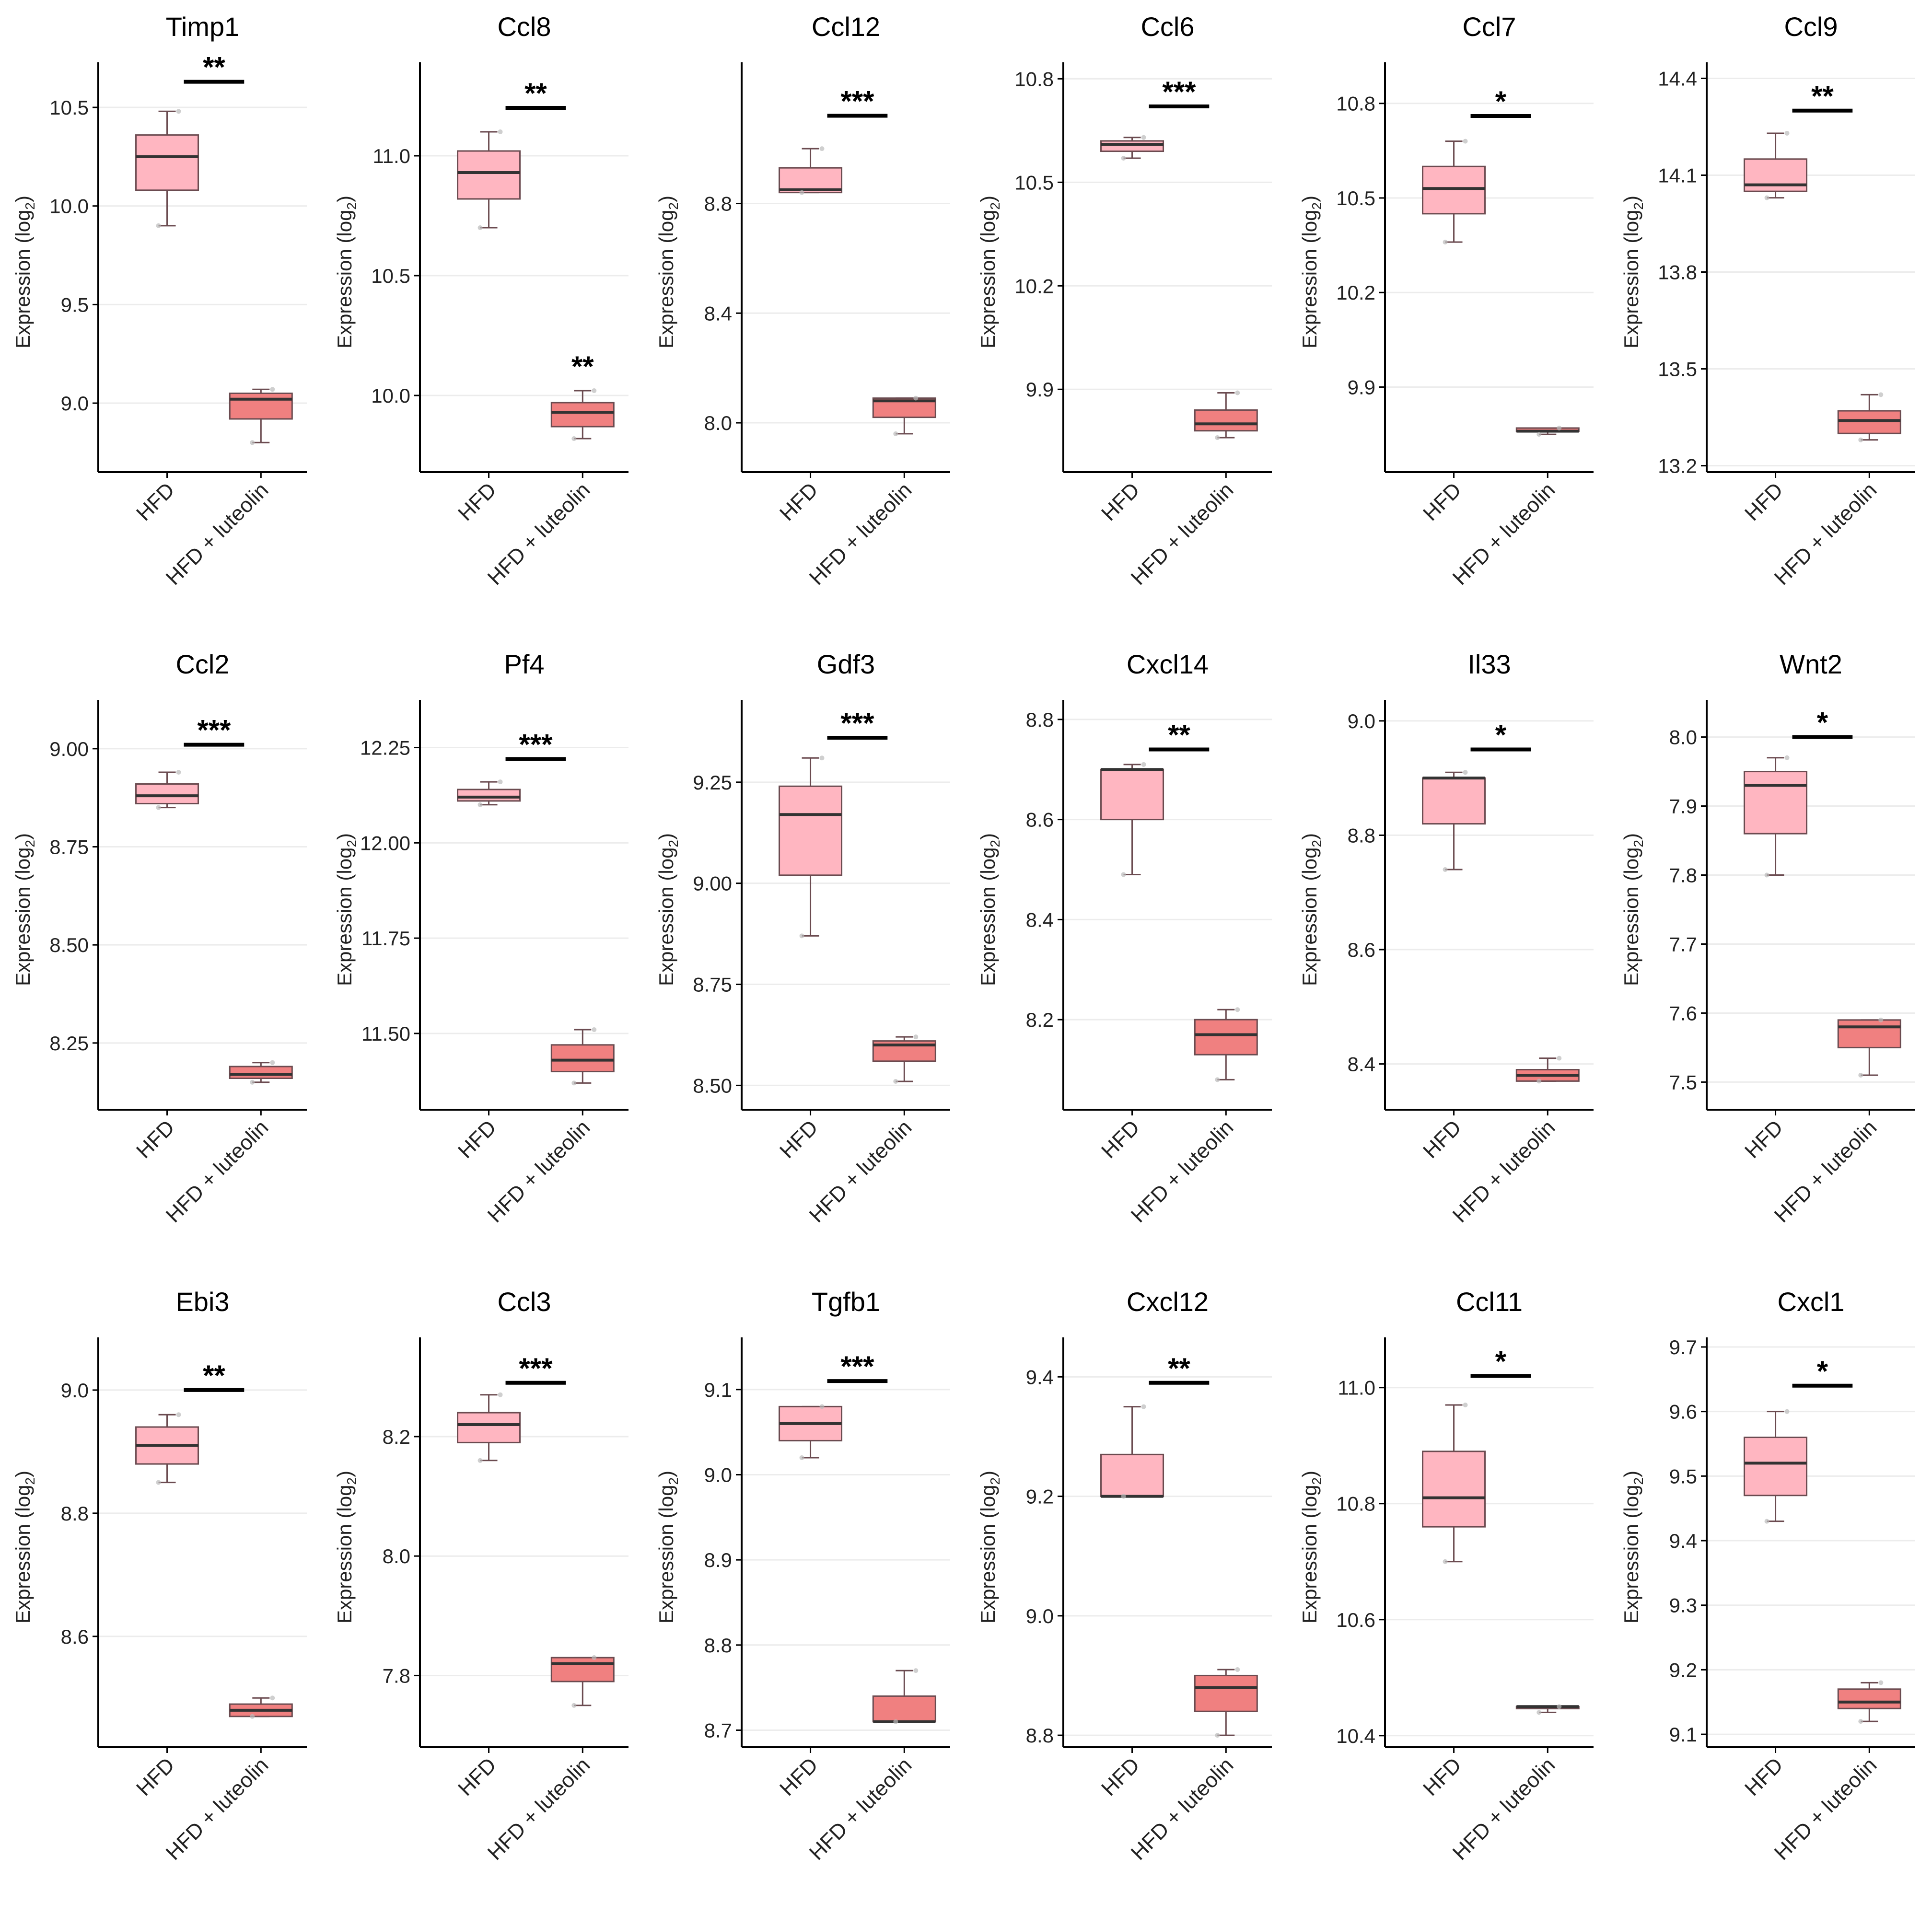 The width and height of the screenshot is (1932, 1915). Describe the element at coordinates (1677, 369) in the screenshot. I see `y-tick-label: 13.5` at that location.